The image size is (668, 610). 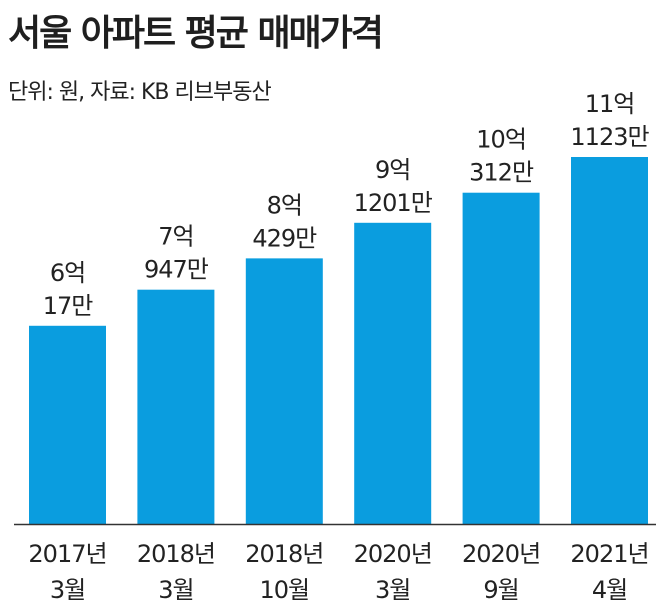 What do you see at coordinates (501, 173) in the screenshot?
I see `data-label-5-line2: 312만` at bounding box center [501, 173].